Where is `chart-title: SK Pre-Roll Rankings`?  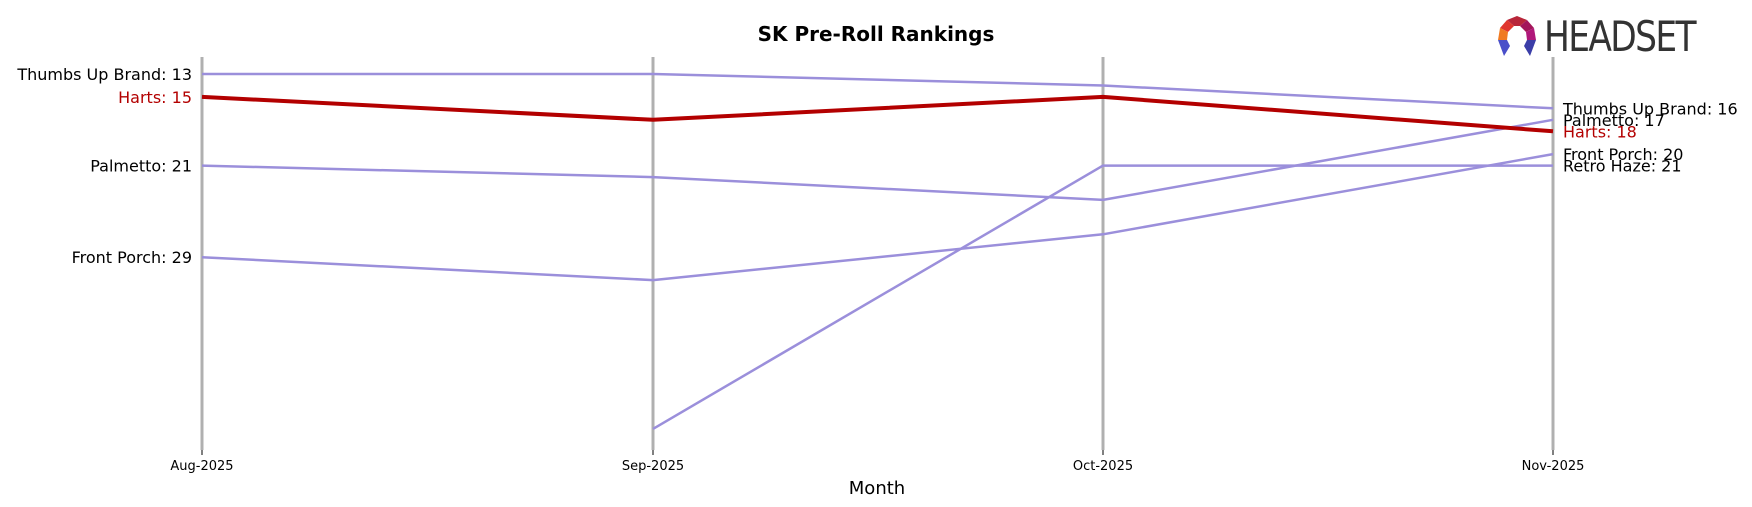
chart-title: SK Pre-Roll Rankings is located at coordinates (876, 34).